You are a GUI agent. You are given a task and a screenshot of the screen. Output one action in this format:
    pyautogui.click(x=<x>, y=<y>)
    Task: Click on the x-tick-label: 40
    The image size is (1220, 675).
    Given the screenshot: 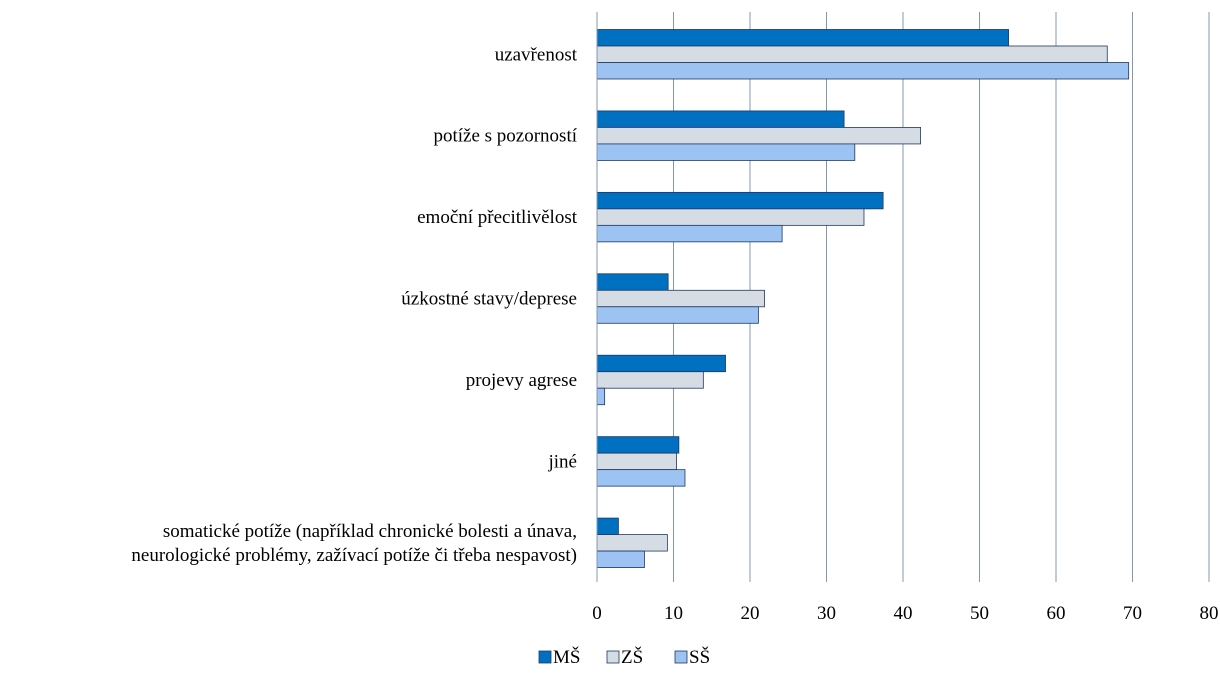 What is the action you would take?
    pyautogui.click(x=903, y=613)
    